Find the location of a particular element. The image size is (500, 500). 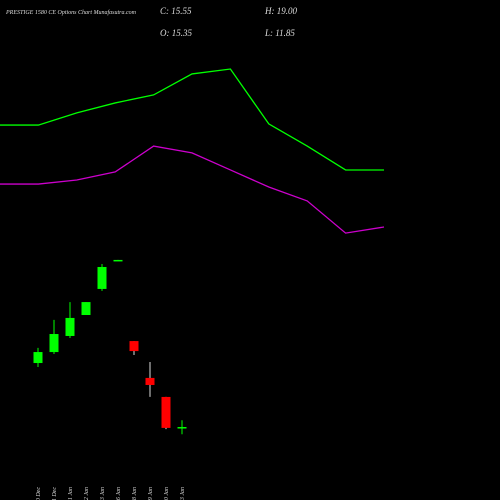

x-tick-label: 09 Jan is located at coordinates (151, 493).